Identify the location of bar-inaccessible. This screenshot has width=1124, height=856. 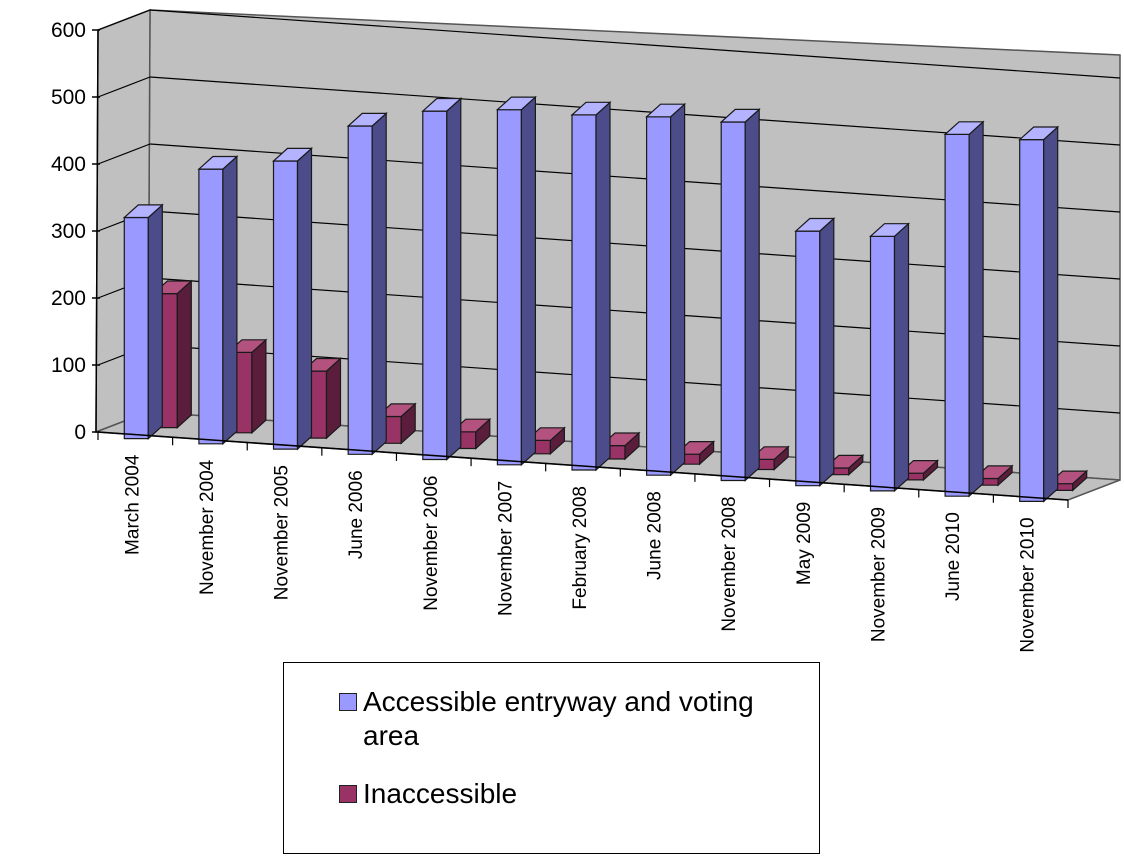
(1068, 480).